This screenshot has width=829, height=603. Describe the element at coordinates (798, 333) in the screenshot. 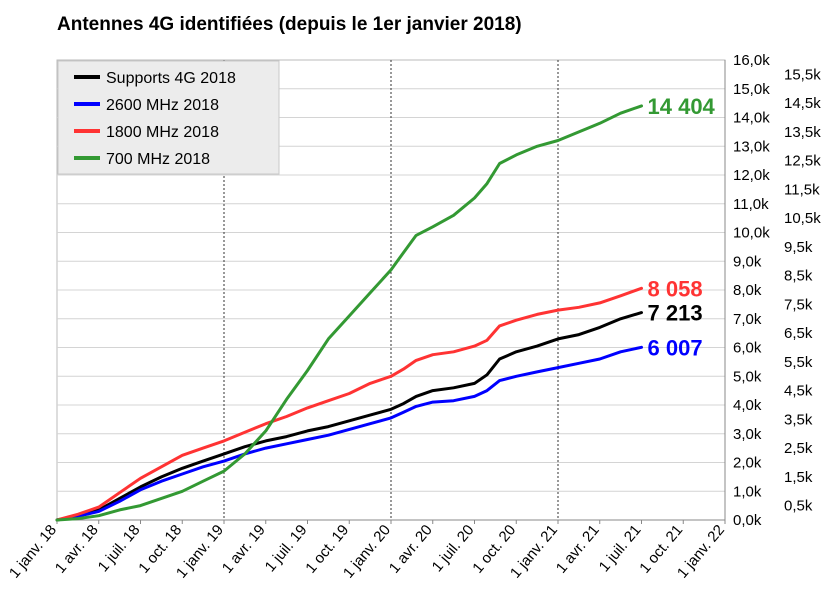

I see `y-right-tick-label: 6,5k` at that location.